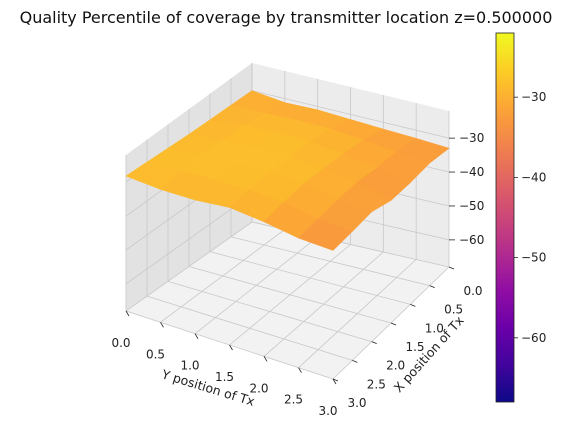 This screenshot has width=572, height=426. Describe the element at coordinates (472, 291) in the screenshot. I see `x-tick-label: 0.0` at that location.